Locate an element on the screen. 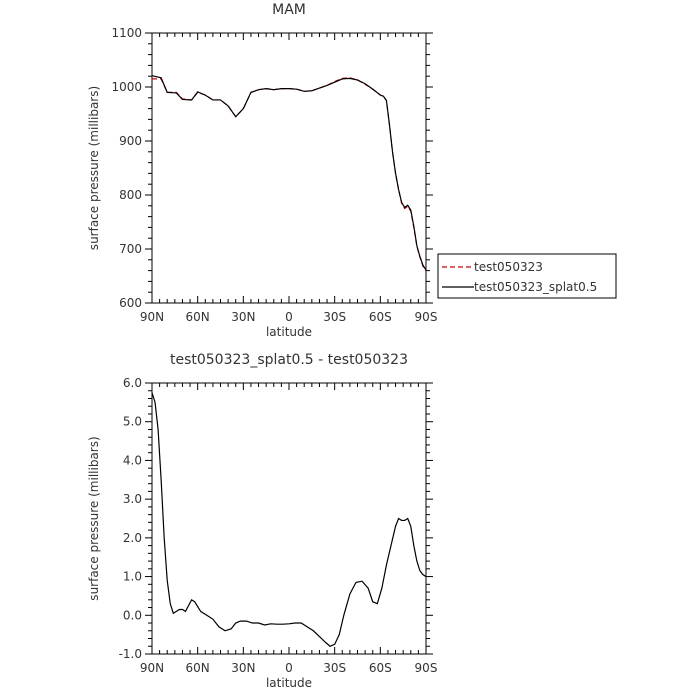  chart-title: test050323_splat0.5 - test050323 is located at coordinates (289, 360).